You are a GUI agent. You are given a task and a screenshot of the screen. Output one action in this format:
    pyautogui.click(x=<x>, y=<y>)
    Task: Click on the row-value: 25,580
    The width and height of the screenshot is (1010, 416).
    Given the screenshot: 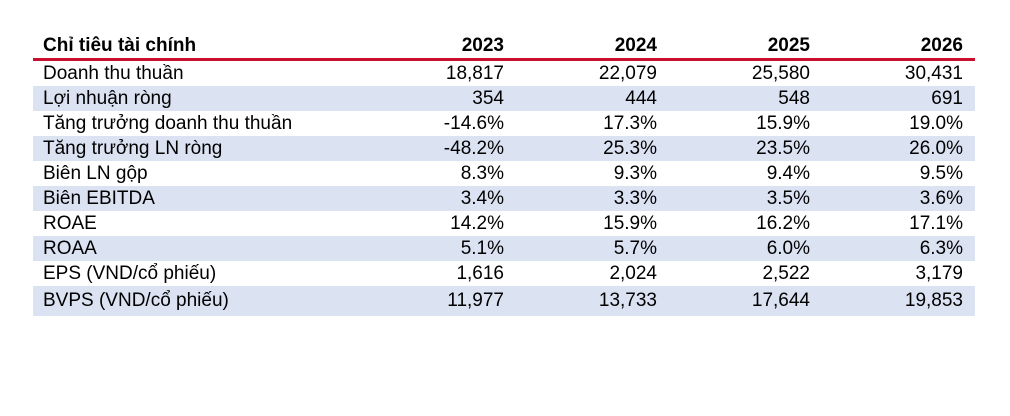 What is the action you would take?
    pyautogui.click(x=780, y=73)
    